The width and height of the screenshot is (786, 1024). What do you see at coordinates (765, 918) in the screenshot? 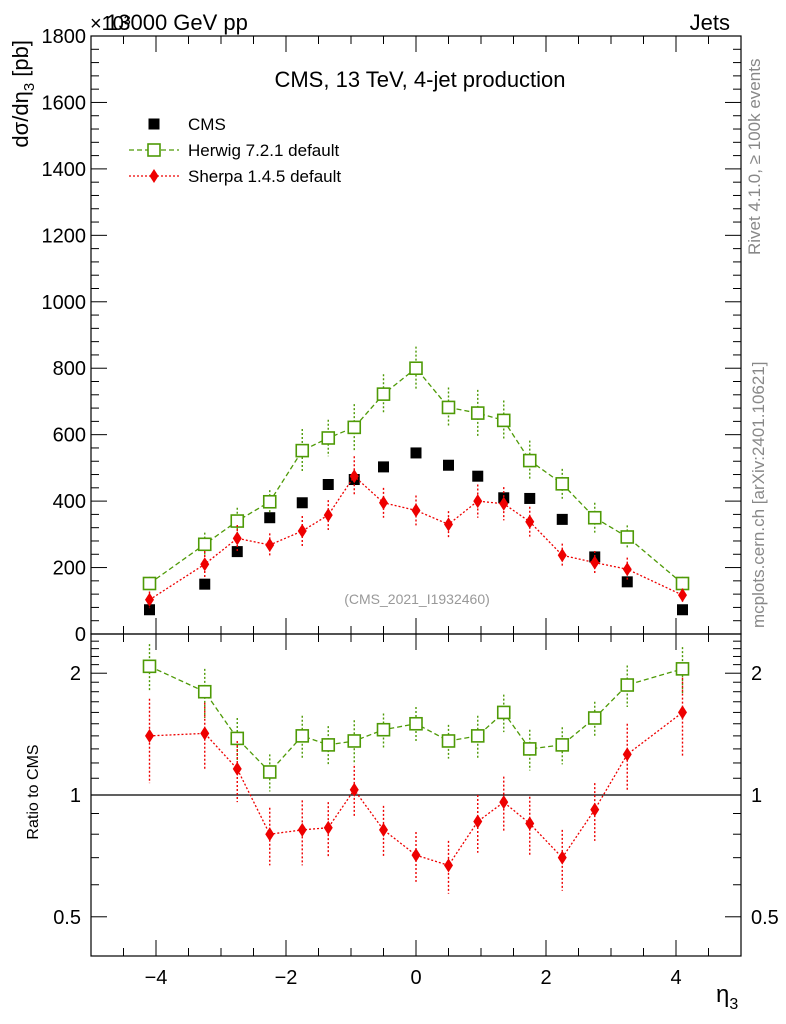
I see `ratio-y-tick-label-right: 0.5` at bounding box center [765, 918].